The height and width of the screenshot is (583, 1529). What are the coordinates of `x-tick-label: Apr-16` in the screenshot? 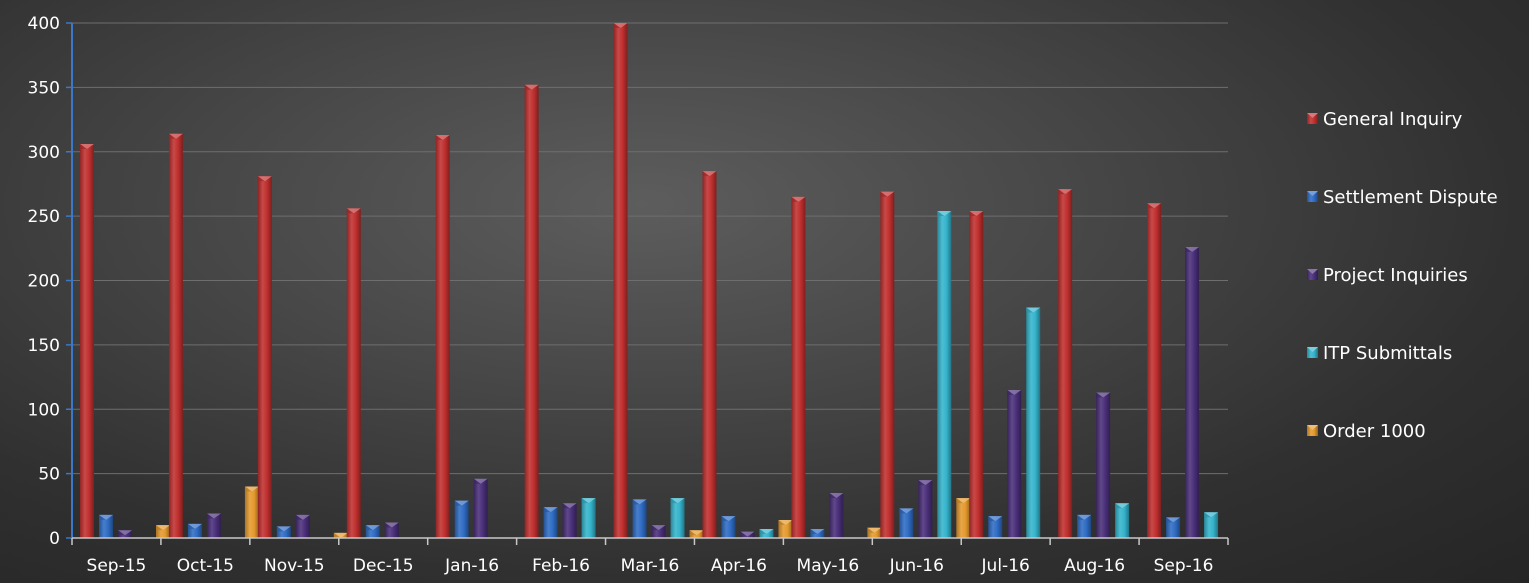 It's located at (739, 566).